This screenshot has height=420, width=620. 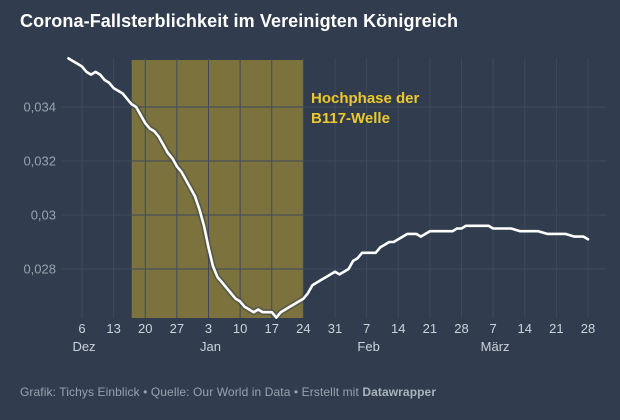 What do you see at coordinates (39, 269) in the screenshot?
I see `y-tick-label: 0,028` at bounding box center [39, 269].